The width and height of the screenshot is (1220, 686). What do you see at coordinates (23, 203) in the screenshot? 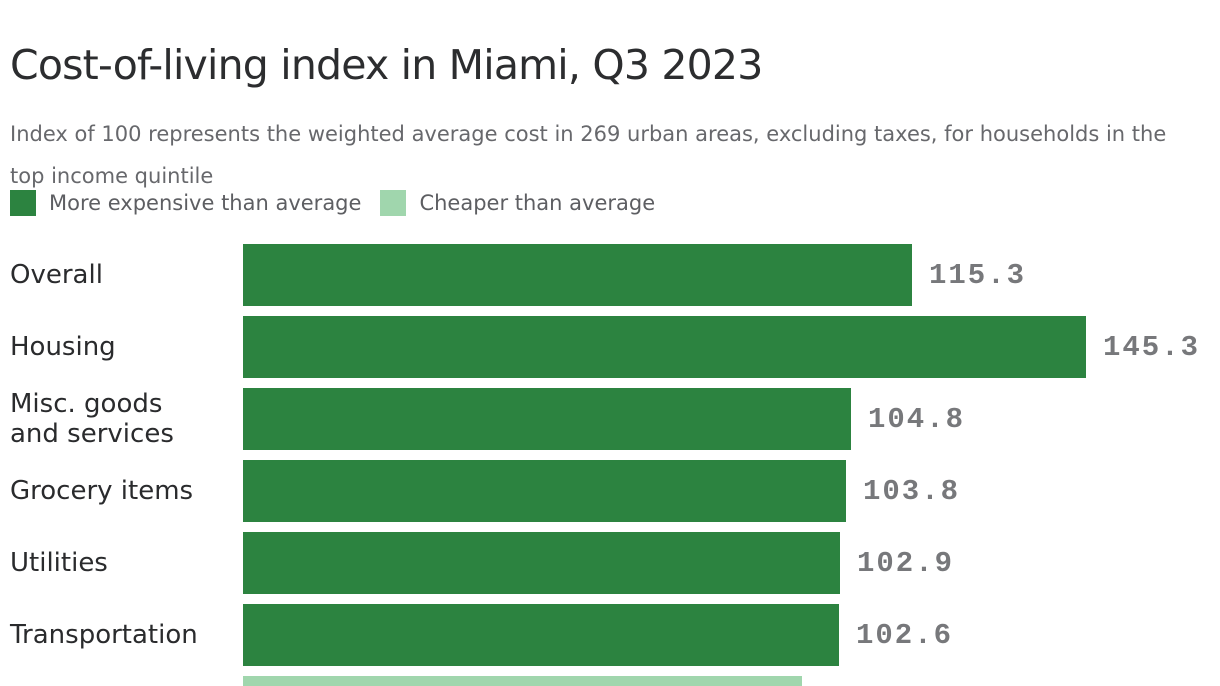
I see `legend-swatch-dark-green` at bounding box center [23, 203].